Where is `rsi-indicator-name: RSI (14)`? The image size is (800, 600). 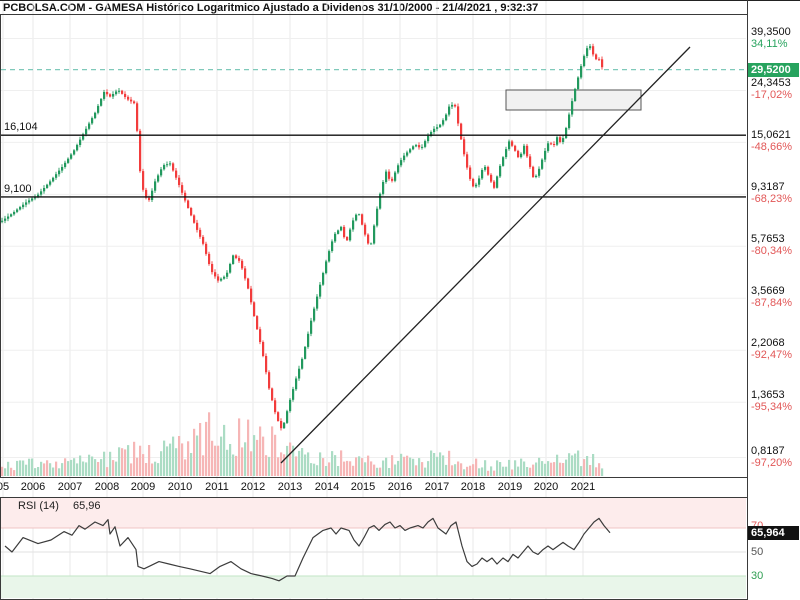 rsi-indicator-name: RSI (14) is located at coordinates (38, 506).